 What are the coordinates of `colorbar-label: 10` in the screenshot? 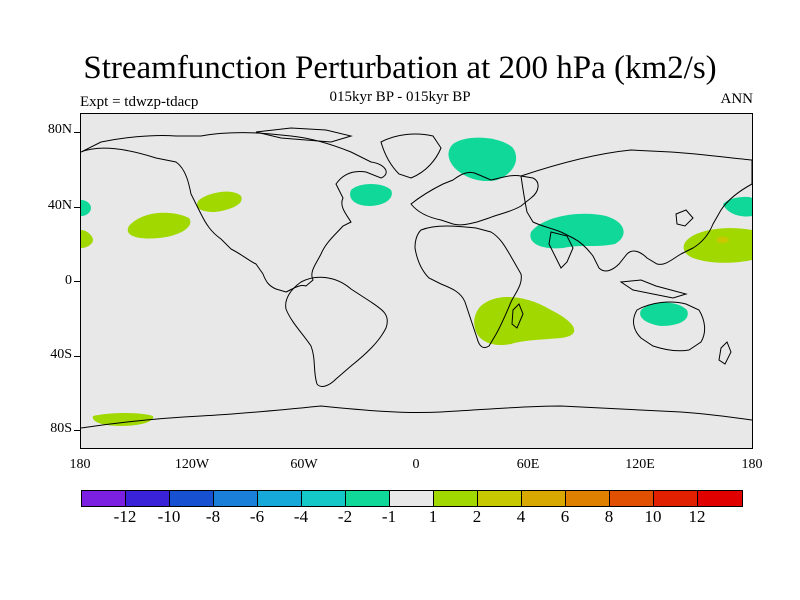 It's located at (653, 516).